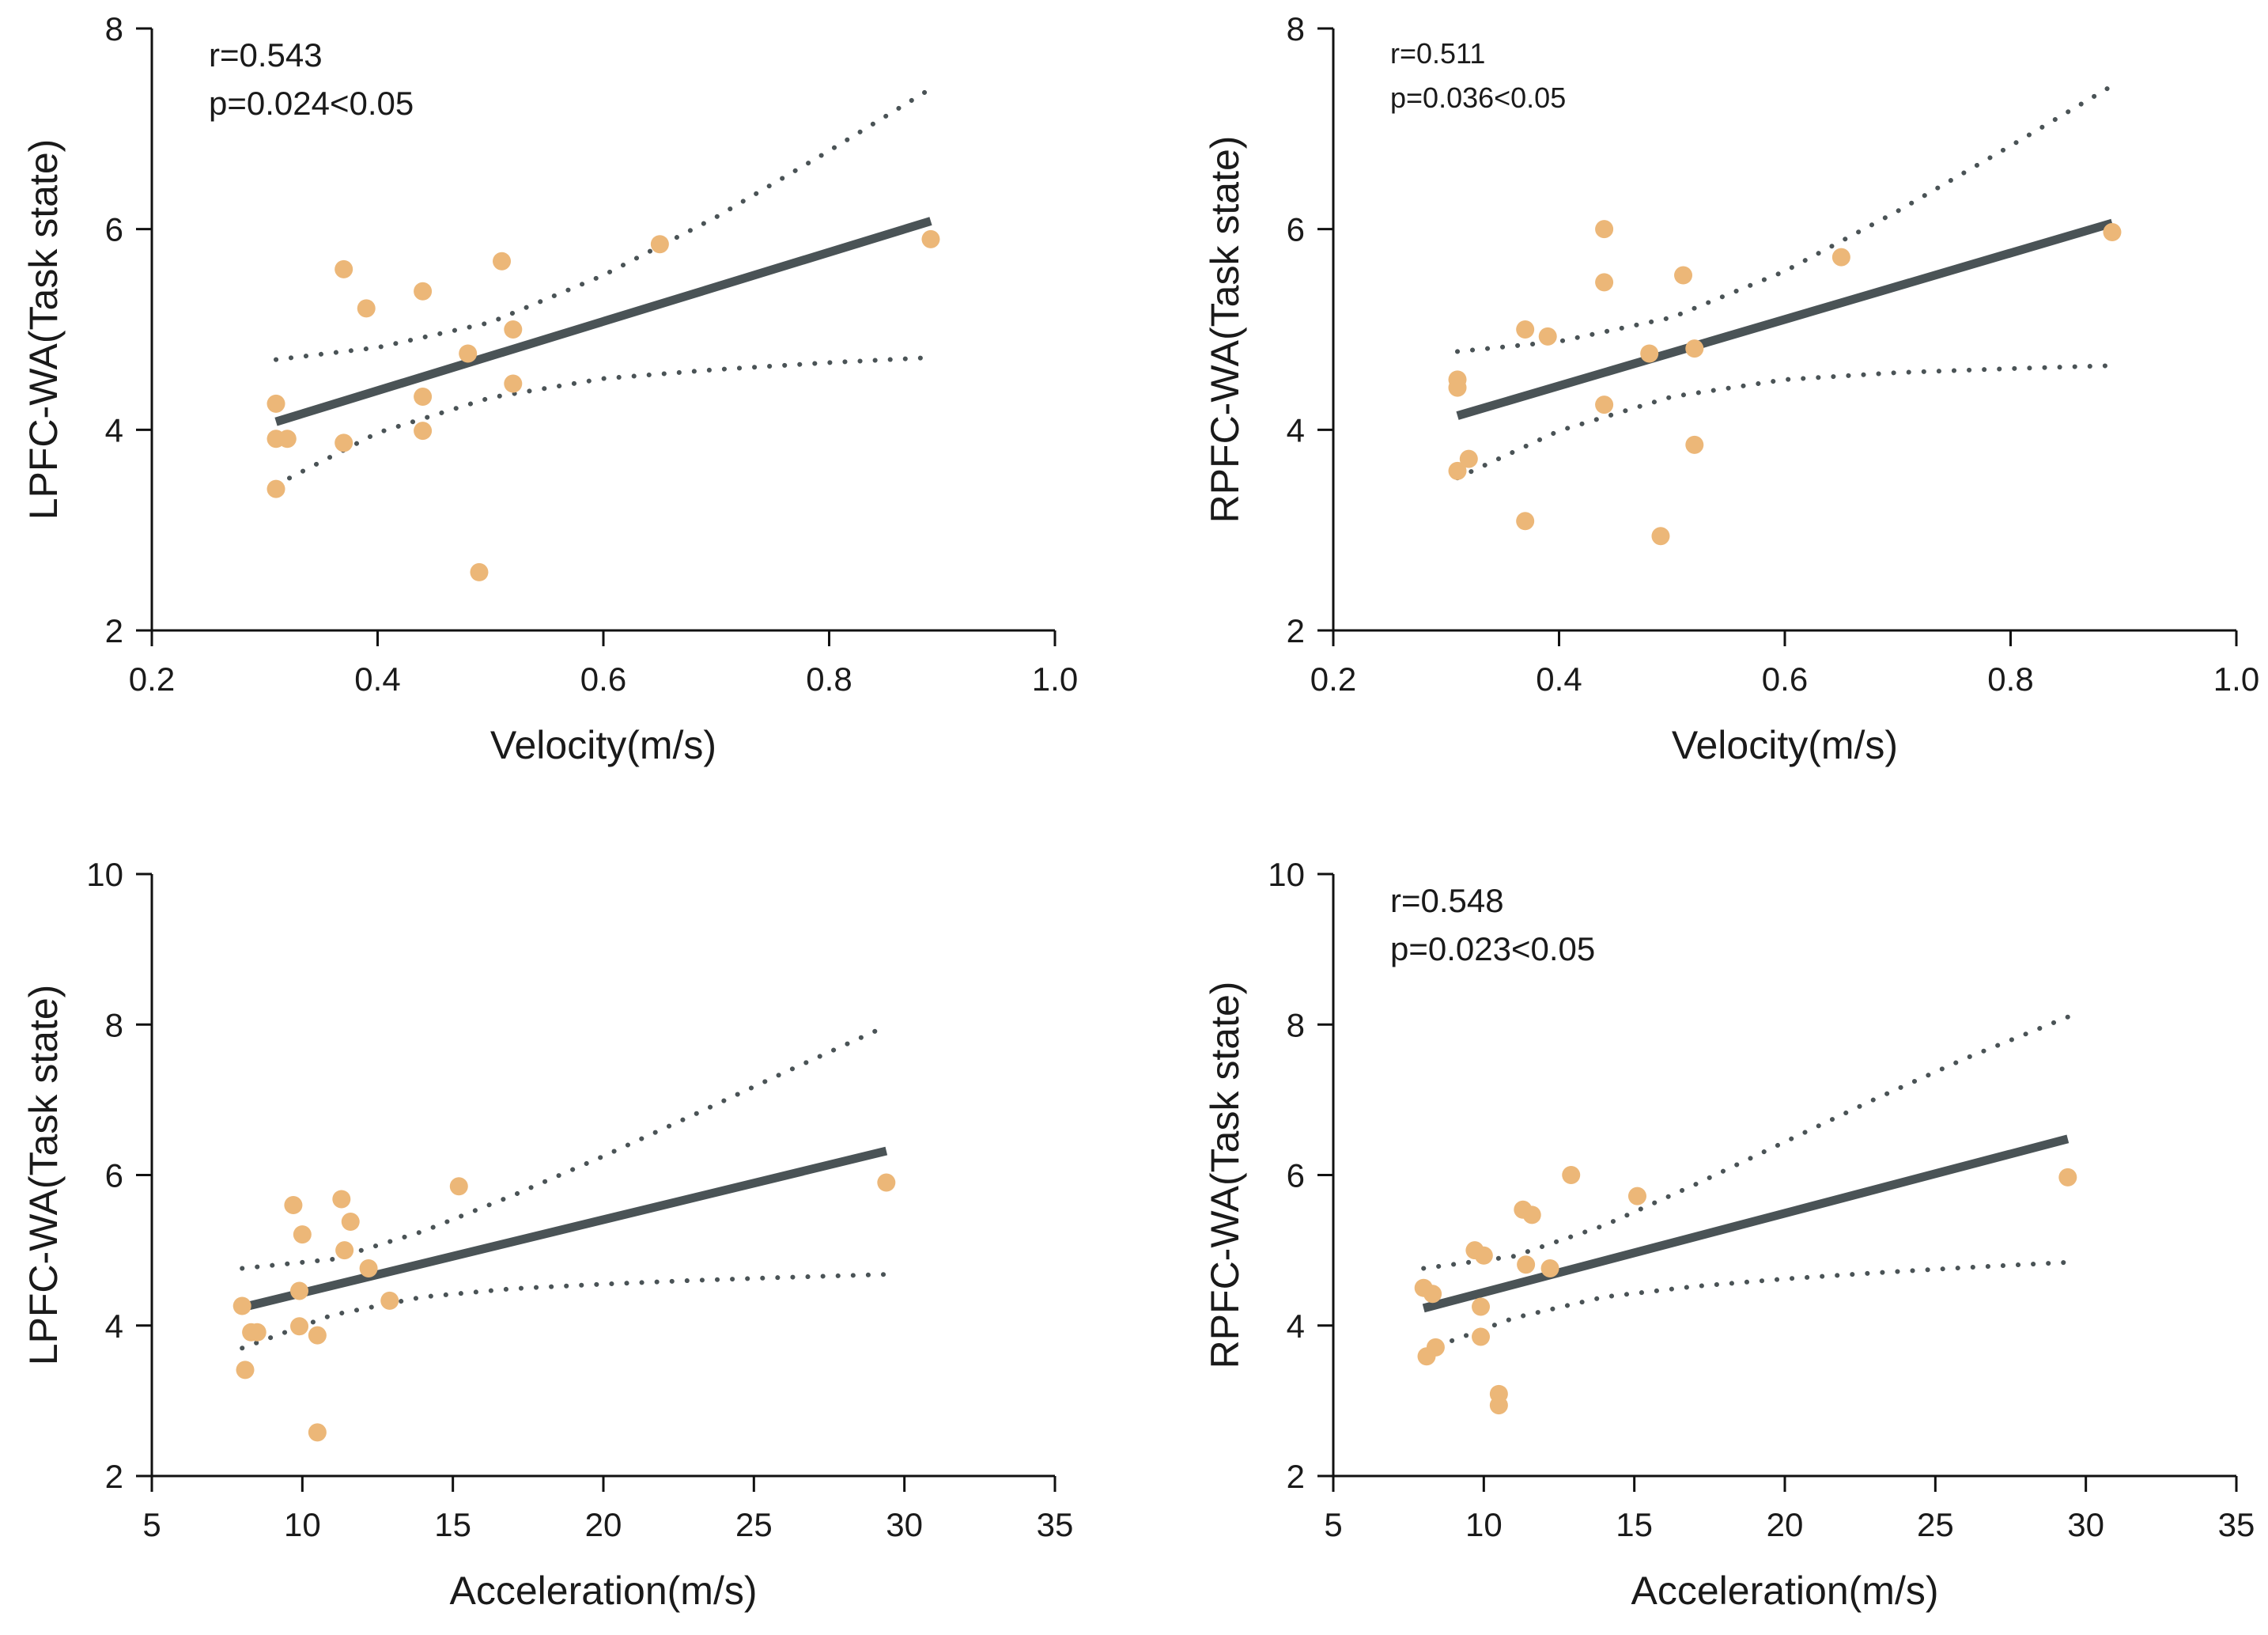 The height and width of the screenshot is (1635, 2268). I want to click on x-tick-label: 0.8, so click(829, 679).